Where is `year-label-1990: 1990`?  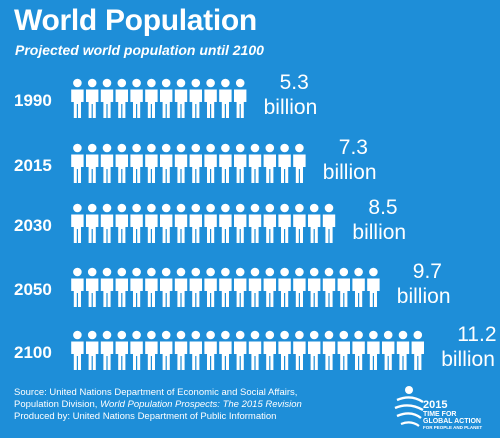
year-label-1990: 1990 is located at coordinates (33, 100).